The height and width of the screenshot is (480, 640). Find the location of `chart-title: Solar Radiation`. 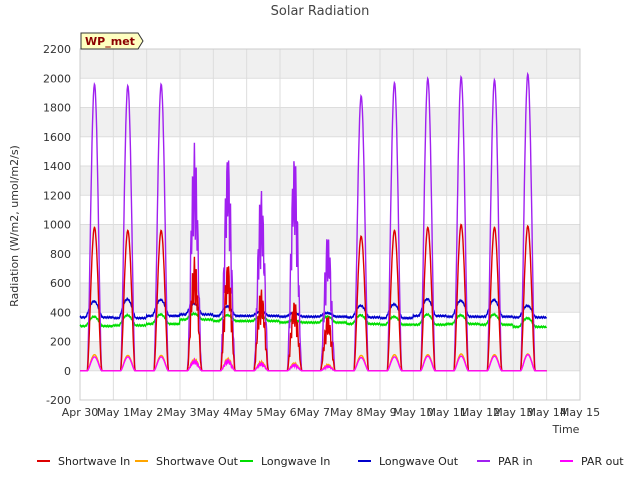

chart-title: Solar Radiation is located at coordinates (320, 11).